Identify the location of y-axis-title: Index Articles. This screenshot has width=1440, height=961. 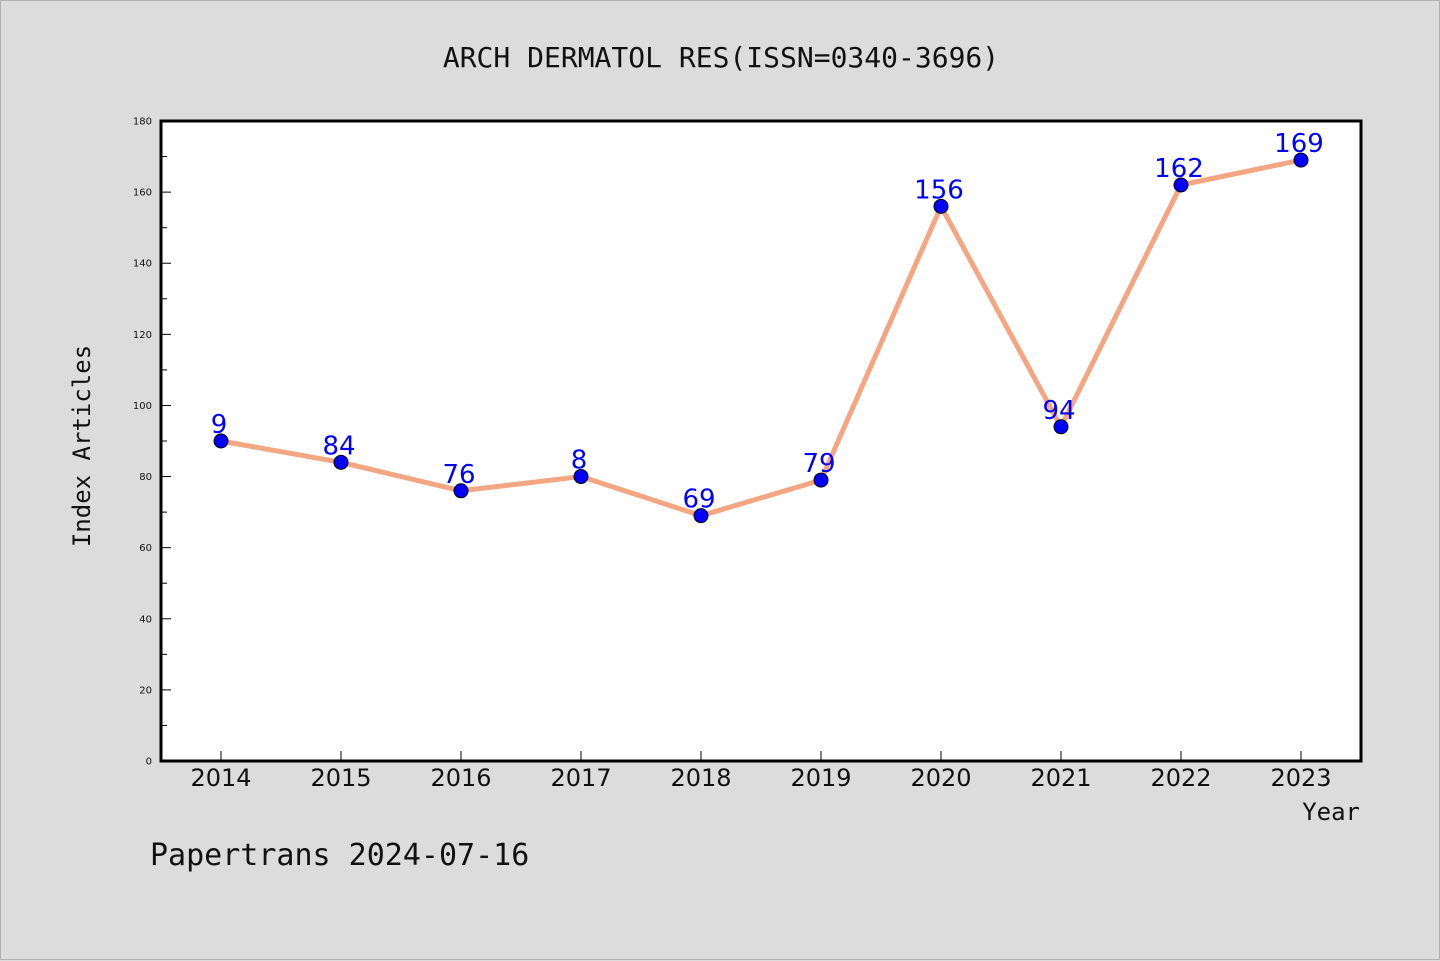
(82, 446).